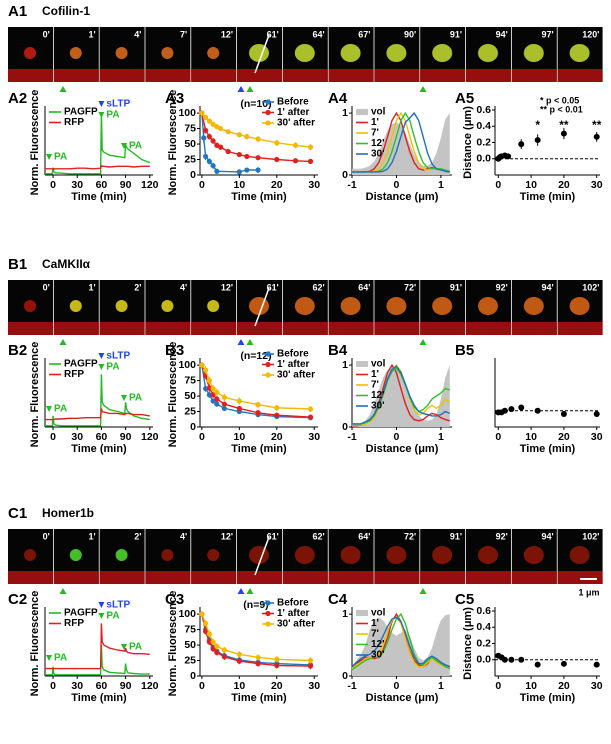 Image resolution: width=611 pixels, height=744 pixels. I want to click on y-axis-title: Norm. Fluorescence, so click(173, 644).